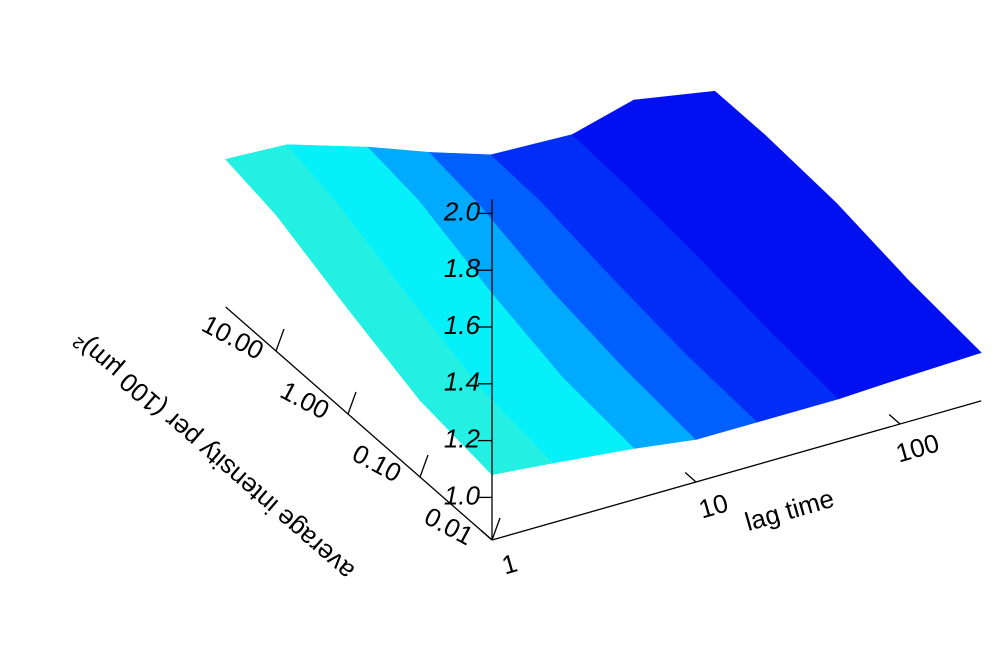 Image resolution: width=1000 pixels, height=650 pixels. I want to click on z-tick-label: 1.6, so click(462, 325).